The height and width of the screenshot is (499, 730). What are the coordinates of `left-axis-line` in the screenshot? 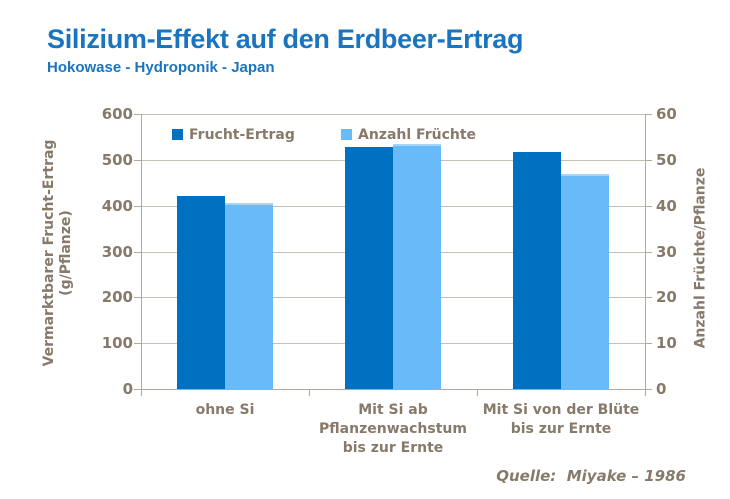 It's located at (141, 252).